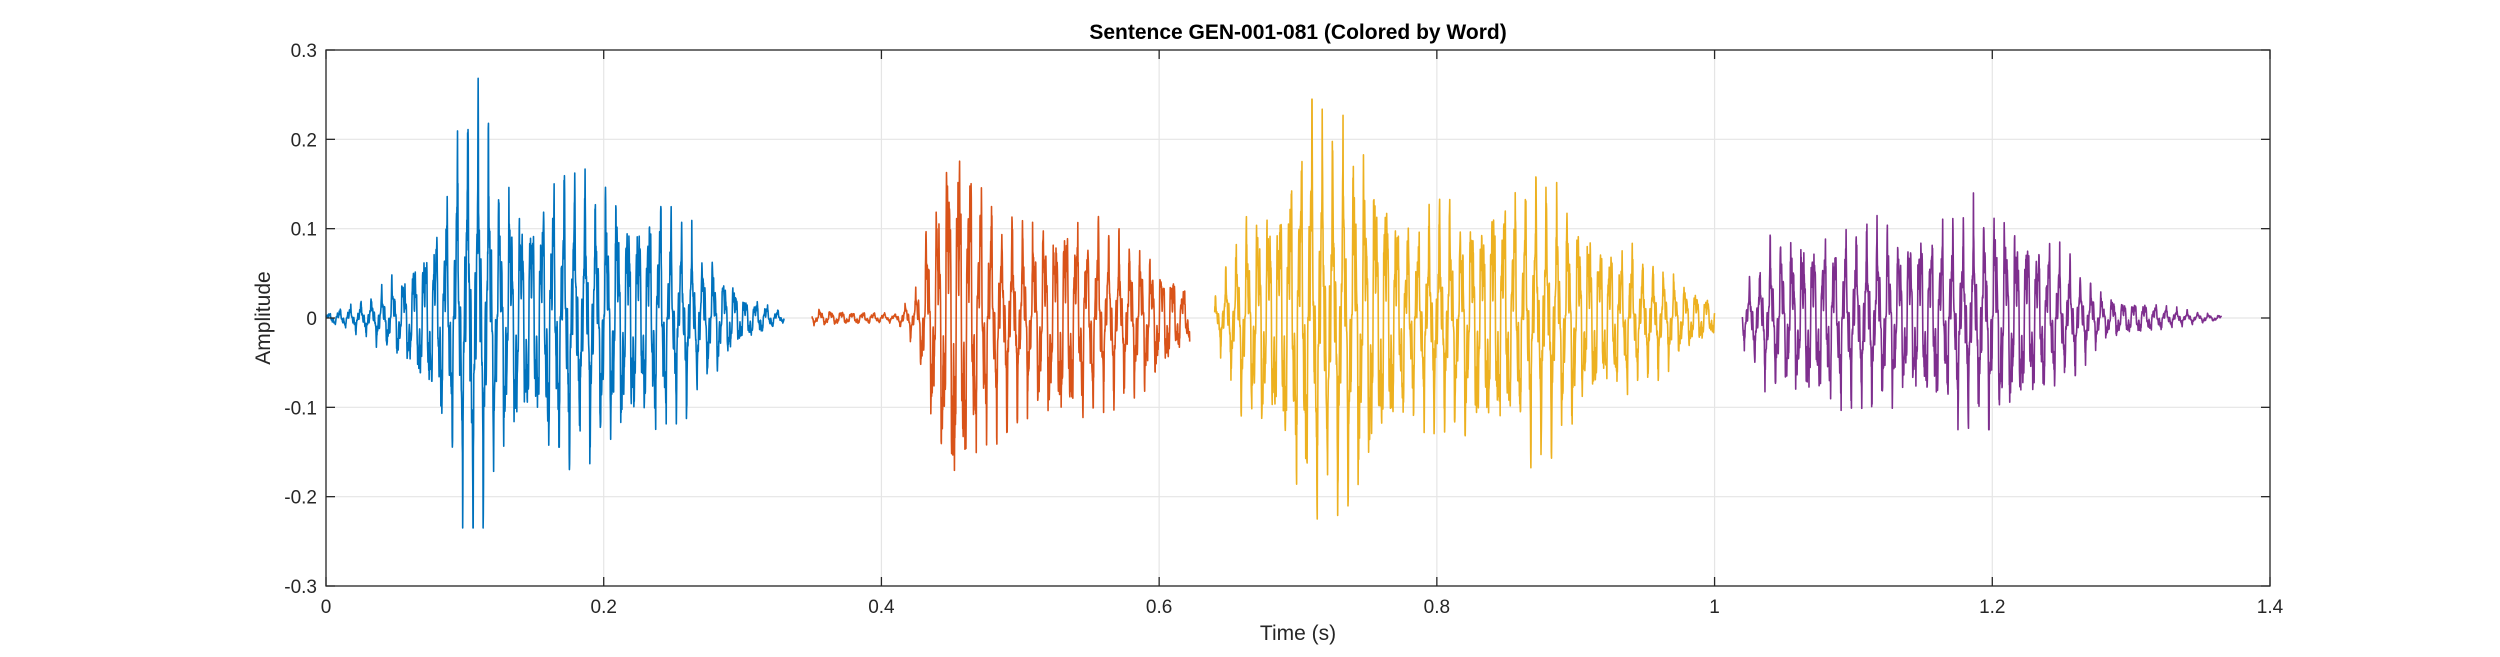 The height and width of the screenshot is (657, 2500). What do you see at coordinates (1159, 607) in the screenshot?
I see `x-tick-label: 0.6` at bounding box center [1159, 607].